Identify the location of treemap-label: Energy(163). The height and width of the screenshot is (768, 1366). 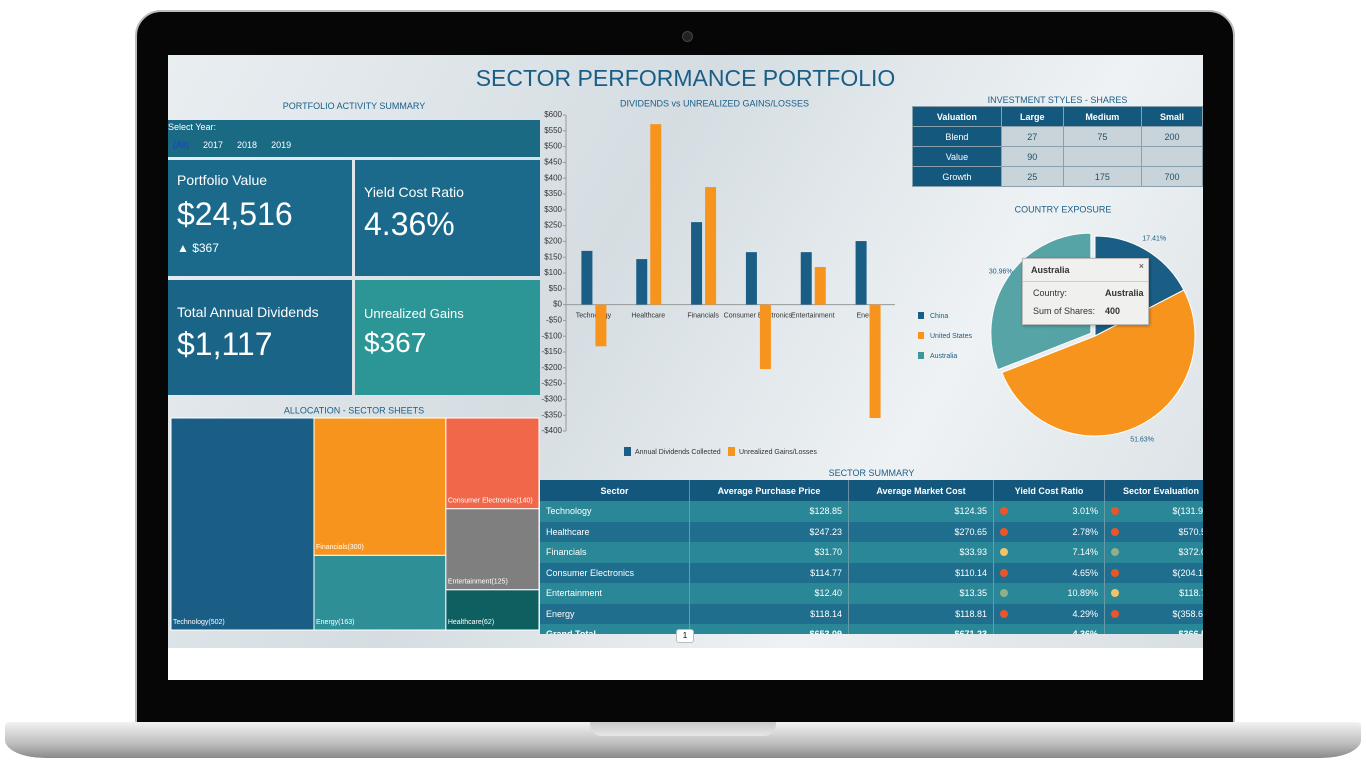
(335, 622).